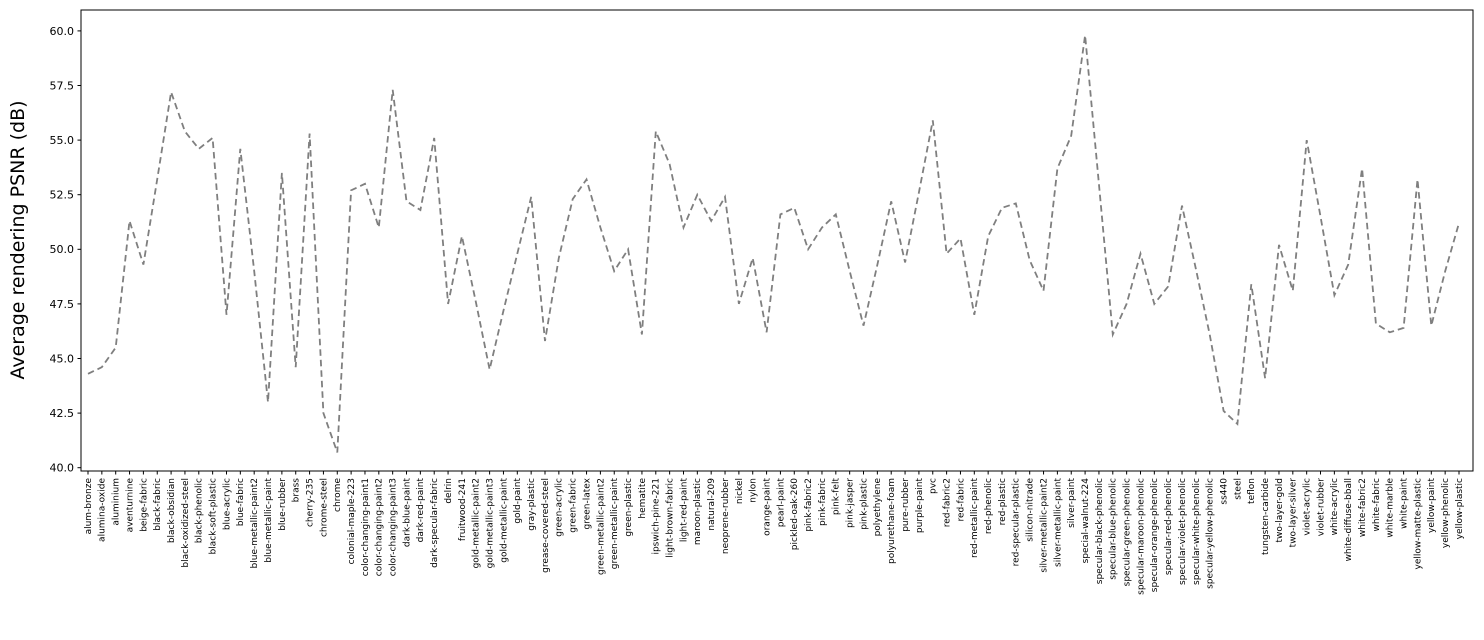  Describe the element at coordinates (989, 506) in the screenshot. I see `x-tick-label: red-phenolic` at that location.